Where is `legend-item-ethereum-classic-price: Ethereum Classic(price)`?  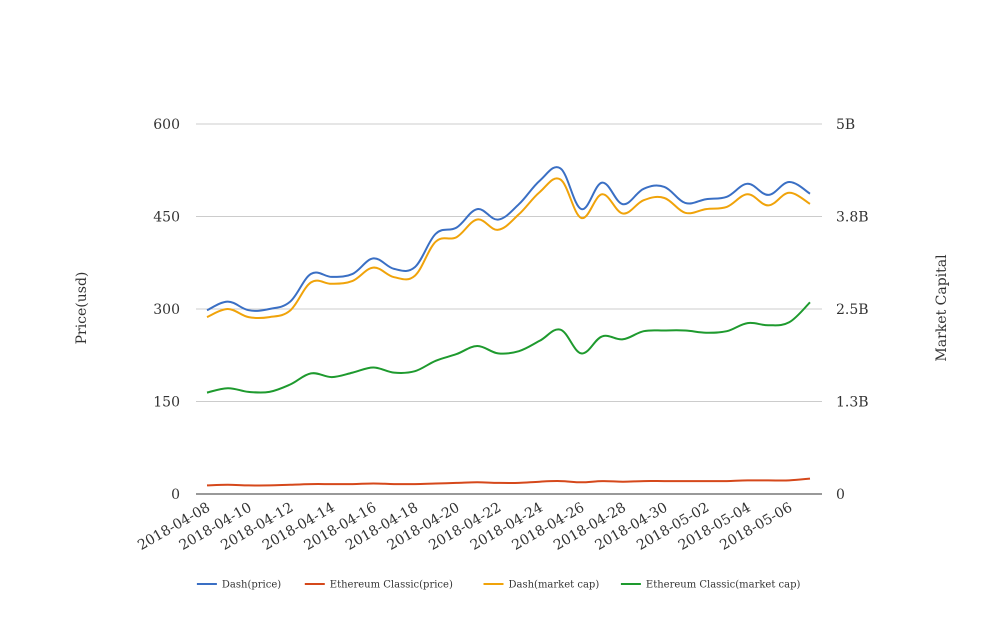
legend-item-ethereum-classic-price: Ethereum Classic(price) is located at coordinates (378, 585).